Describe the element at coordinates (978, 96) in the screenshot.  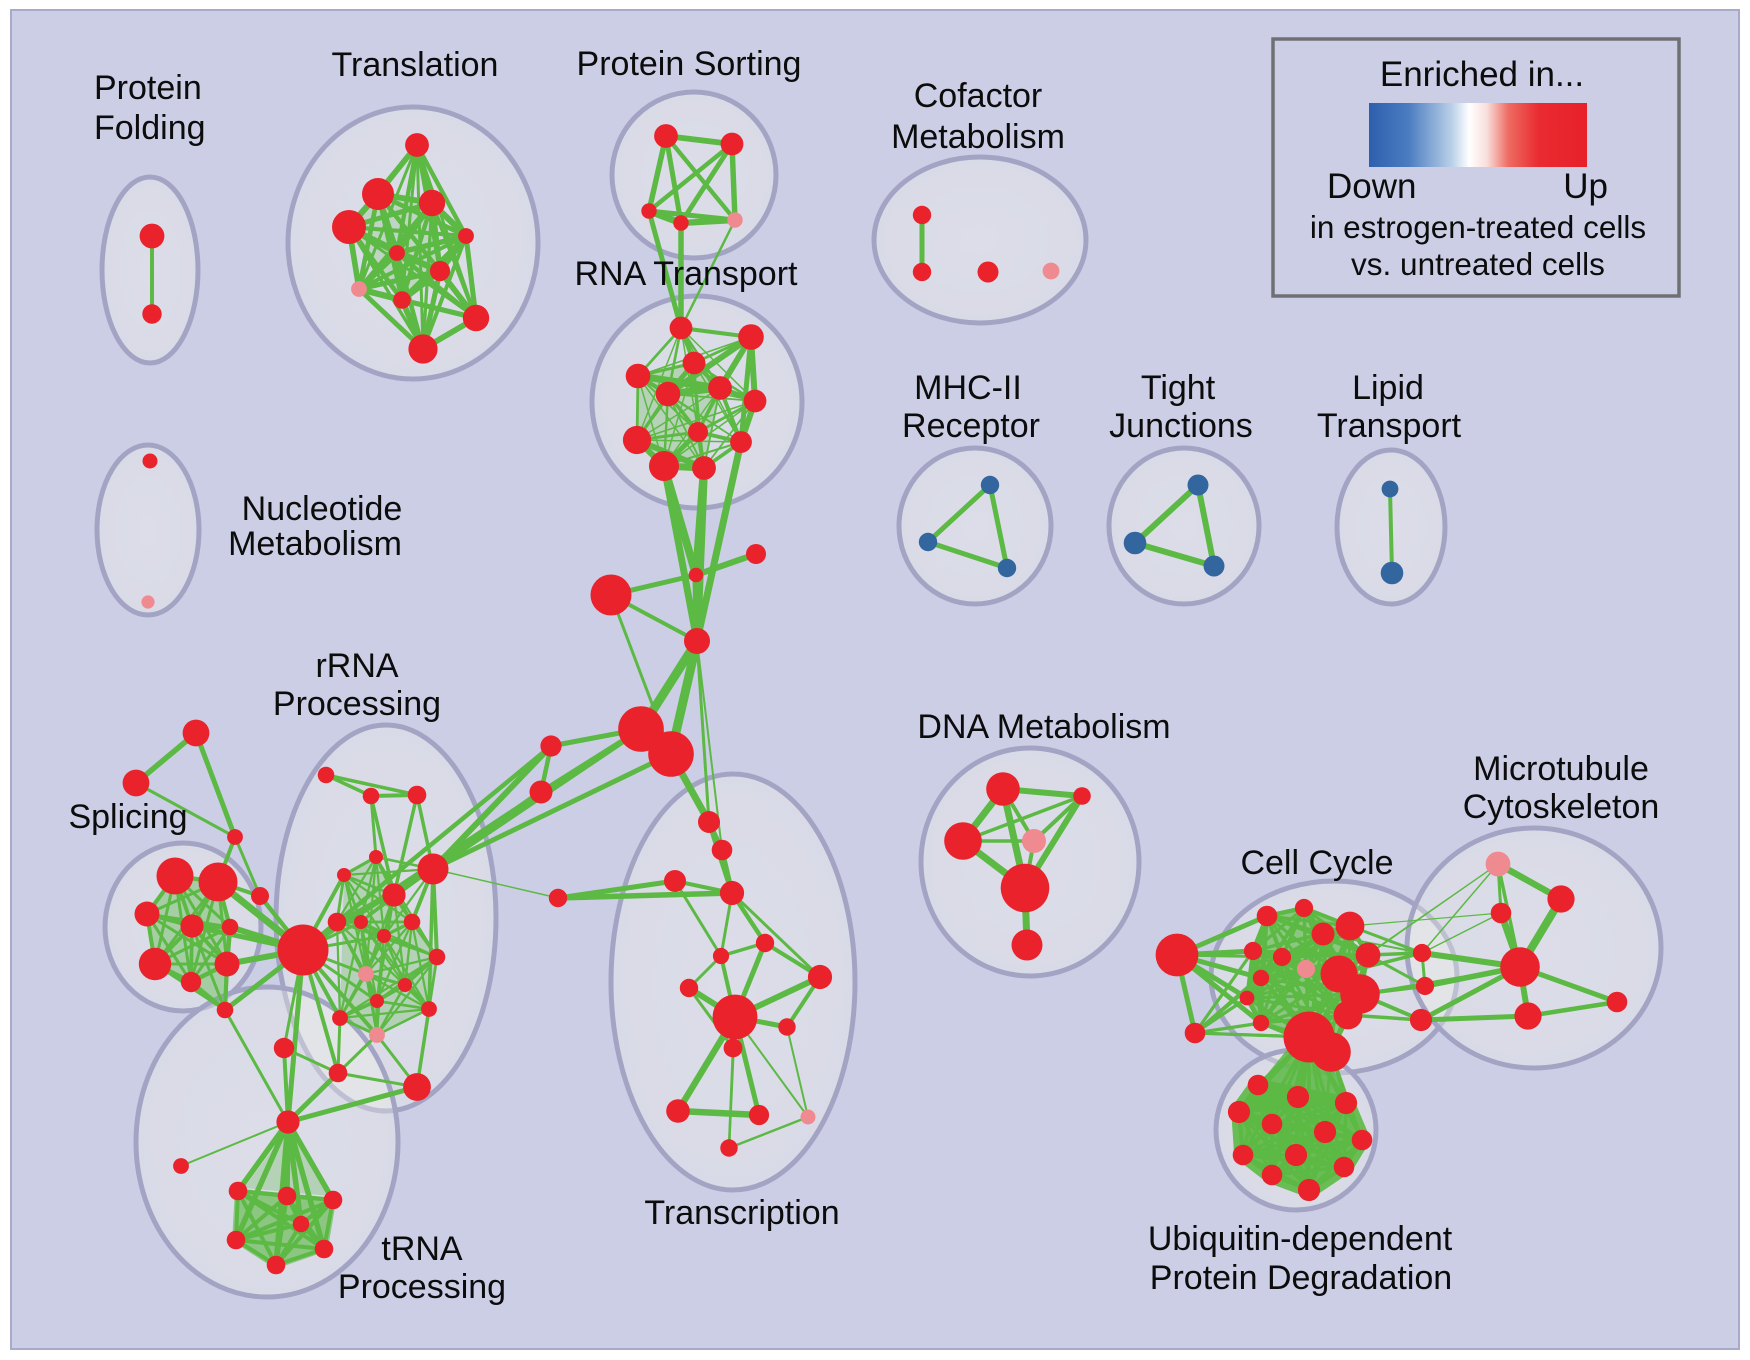
I see `svg-text: Cofactor` at that location.